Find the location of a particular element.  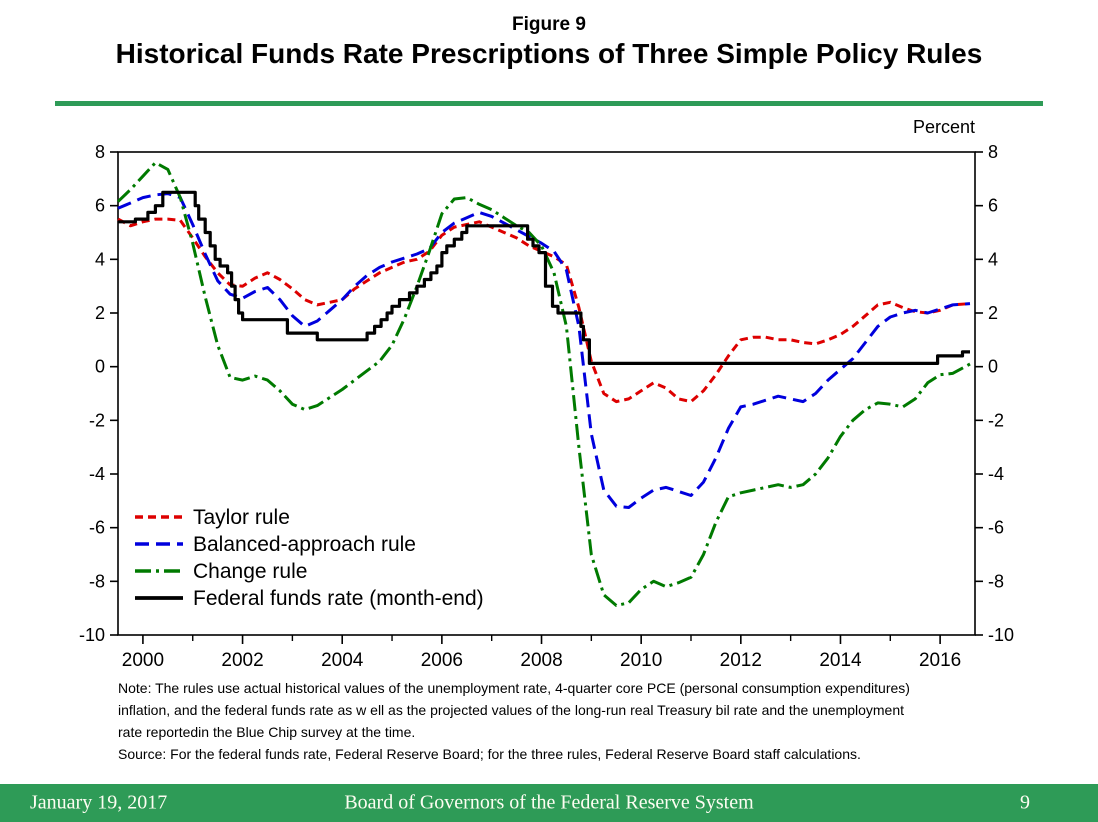

y-tick-label-right: -2 is located at coordinates (996, 420).